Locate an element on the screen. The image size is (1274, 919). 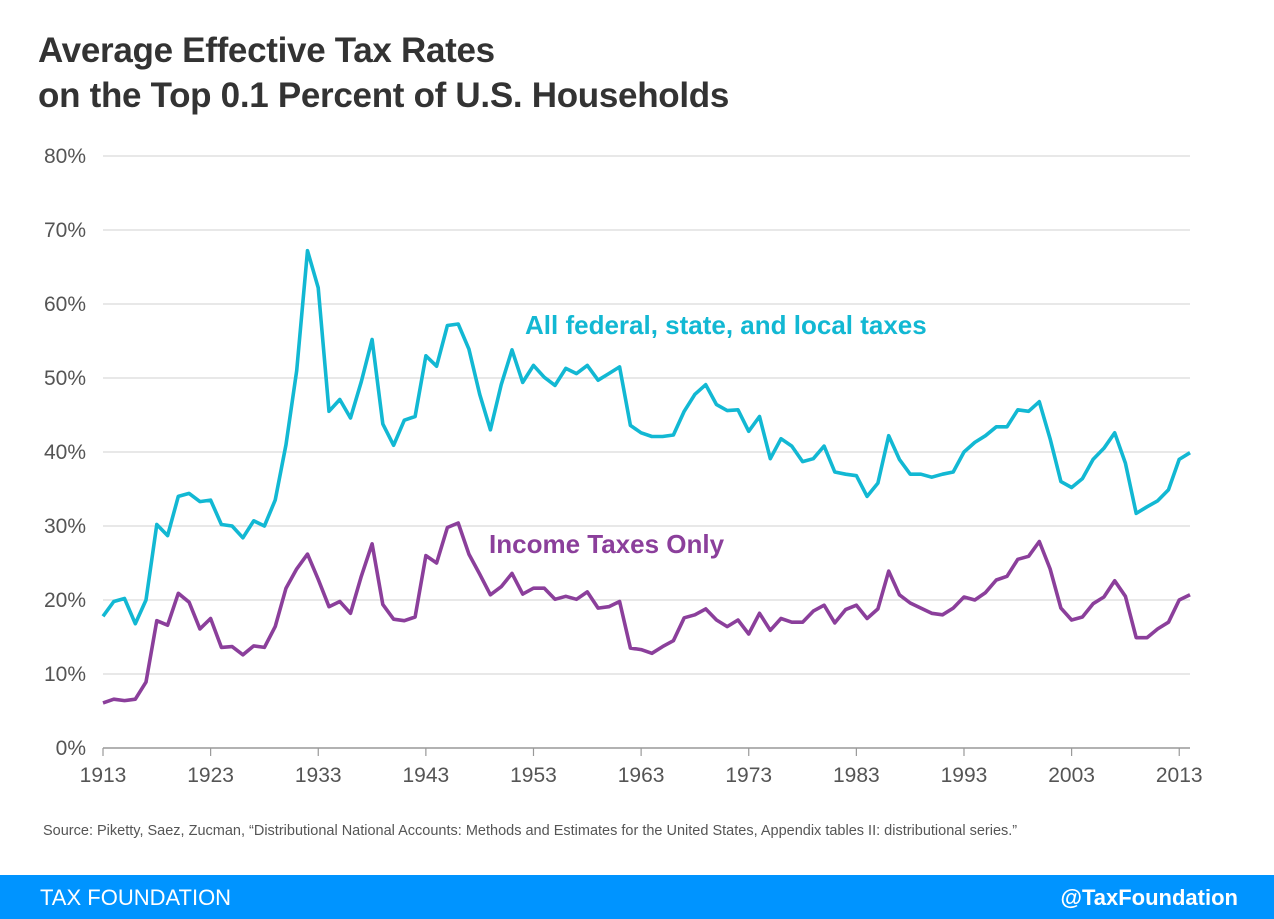
x-tick-label: 1923 is located at coordinates (210, 775).